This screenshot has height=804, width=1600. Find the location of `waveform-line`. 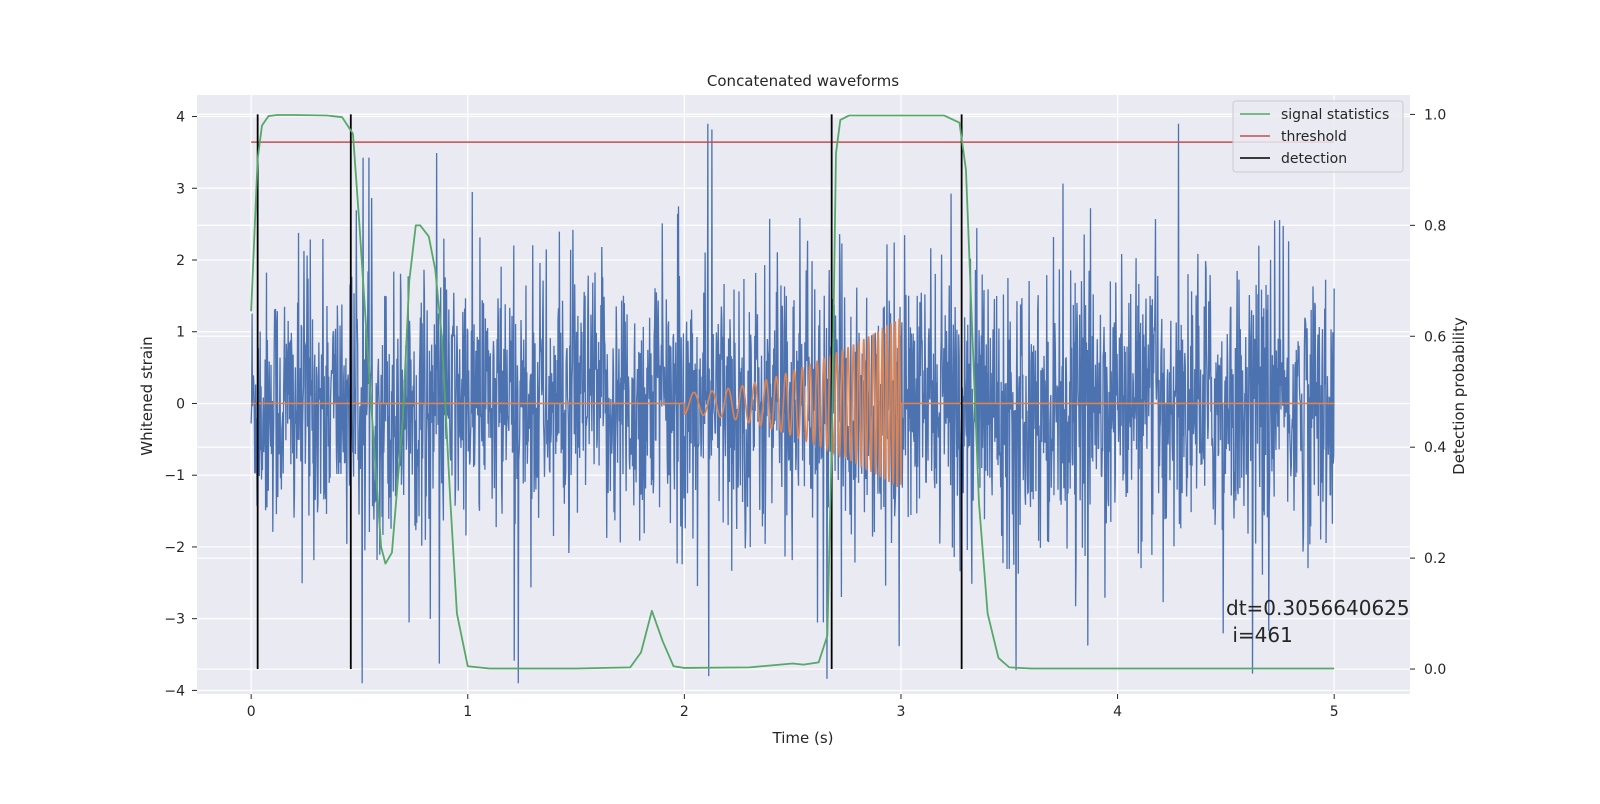

waveform-line is located at coordinates (793, 403).